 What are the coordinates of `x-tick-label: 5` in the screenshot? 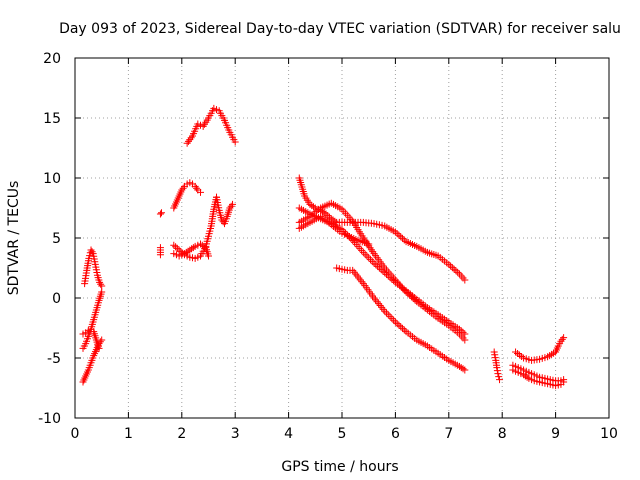 It's located at (342, 434).